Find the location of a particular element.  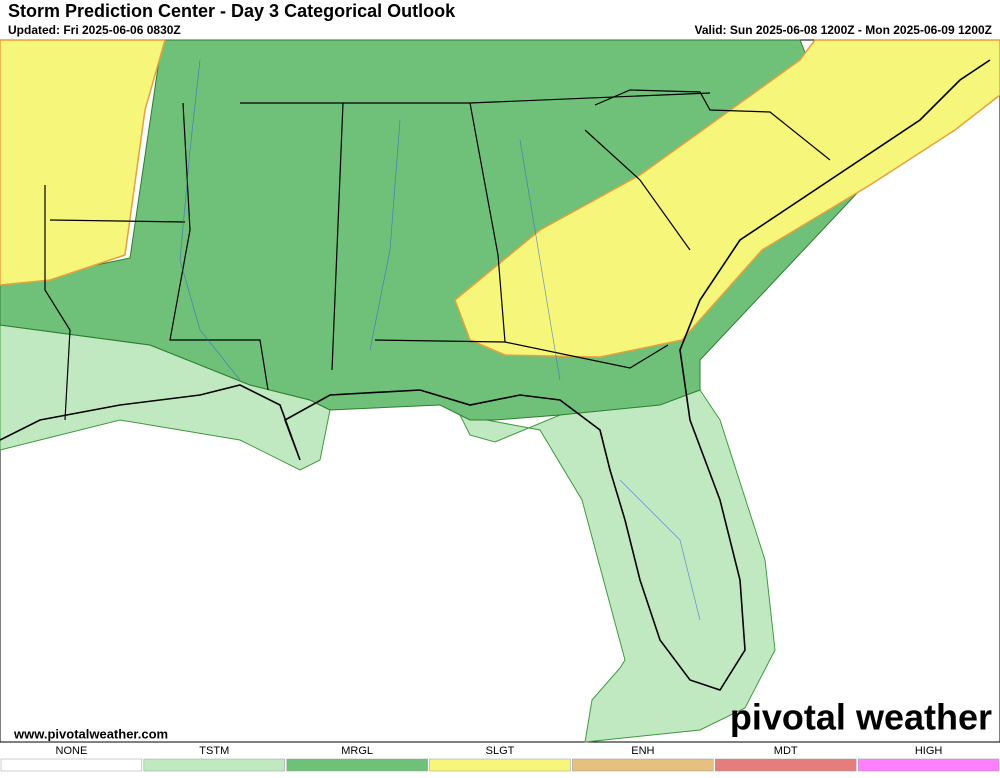

legend-label: NONE is located at coordinates (72, 751).